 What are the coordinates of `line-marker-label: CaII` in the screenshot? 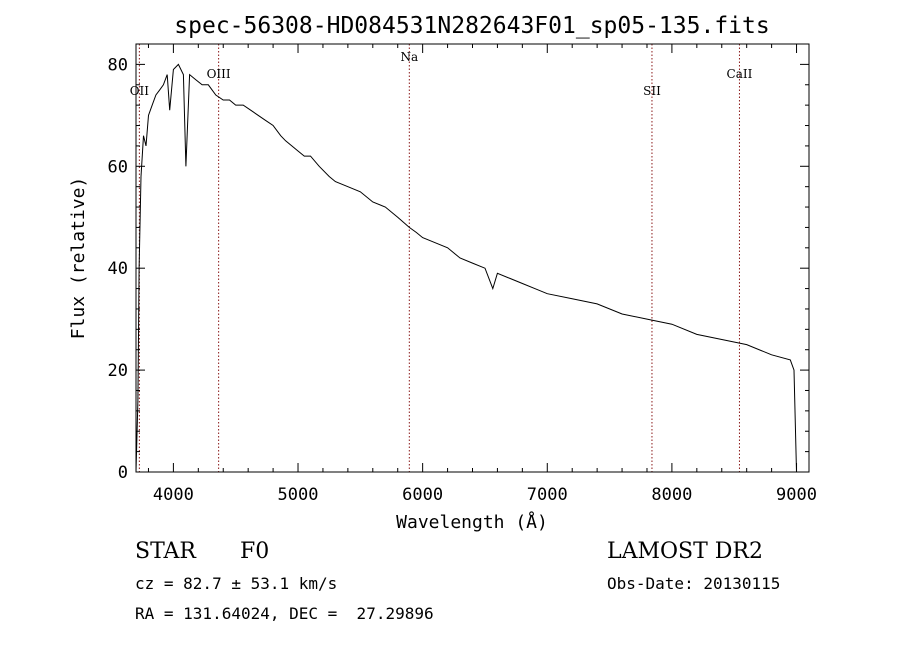 It's located at (740, 74).